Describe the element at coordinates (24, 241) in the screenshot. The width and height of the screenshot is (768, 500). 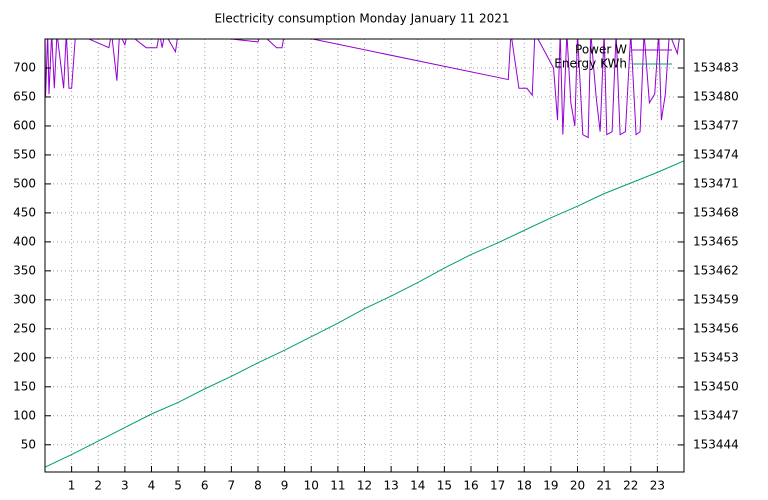
I see `y-tick-label: 400` at that location.